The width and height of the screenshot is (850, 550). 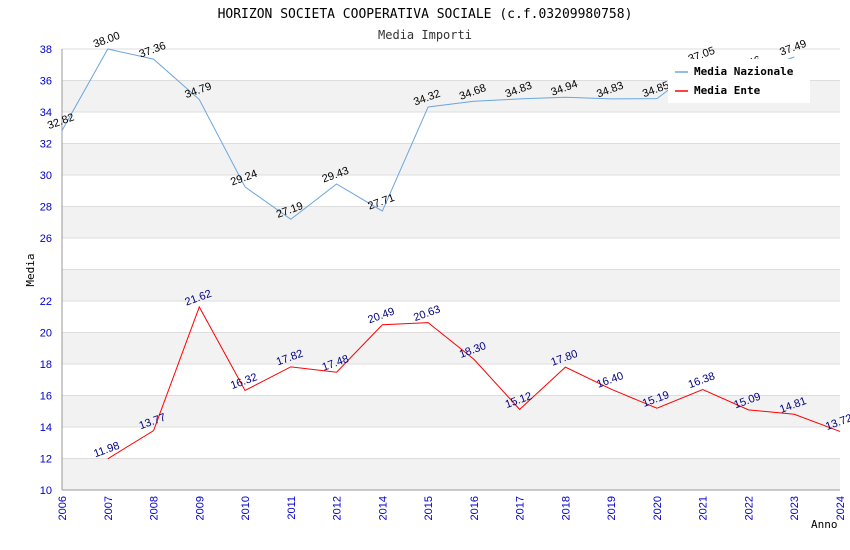 I want to click on chart-subtitle: Media Importi, so click(x=425, y=35).